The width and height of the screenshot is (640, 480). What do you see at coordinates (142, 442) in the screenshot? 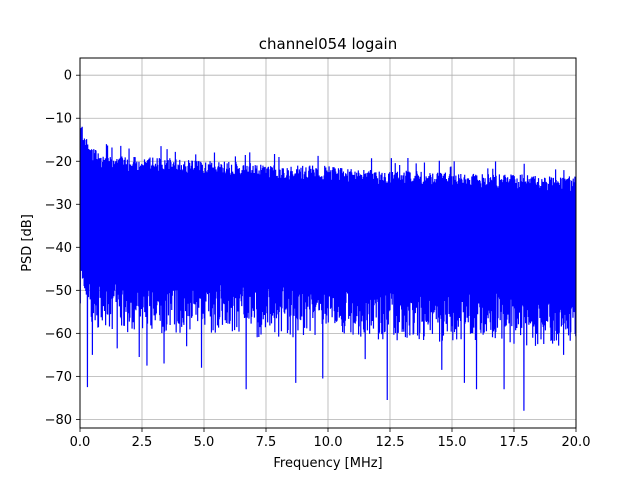
I see `x-tick-label: 2.5` at bounding box center [142, 442].